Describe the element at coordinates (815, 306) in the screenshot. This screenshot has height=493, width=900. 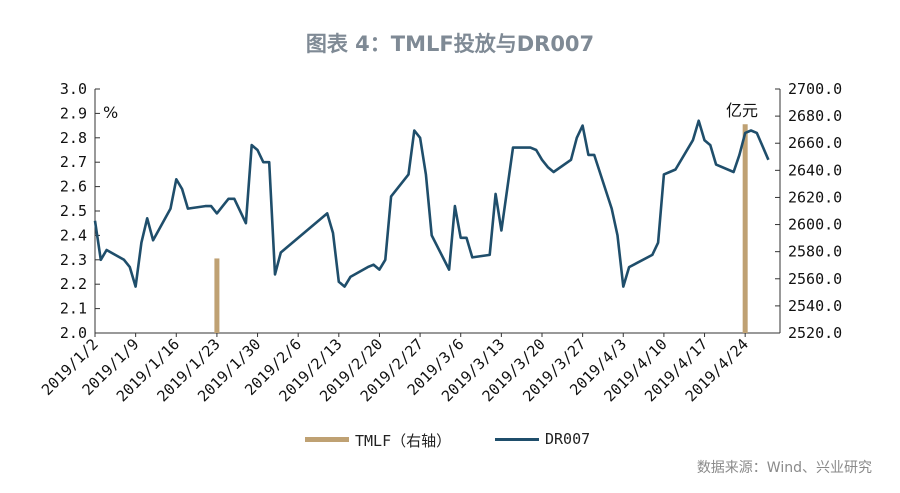
I see `right-tick-label: 2540.0` at that location.